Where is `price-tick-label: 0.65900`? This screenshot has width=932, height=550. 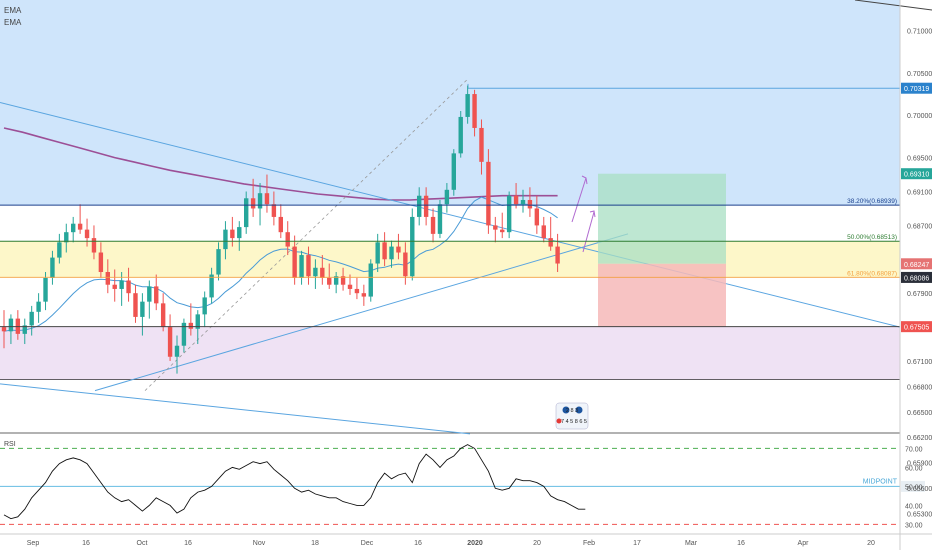
price-tick-label: 0.65900 is located at coordinates (919, 464).